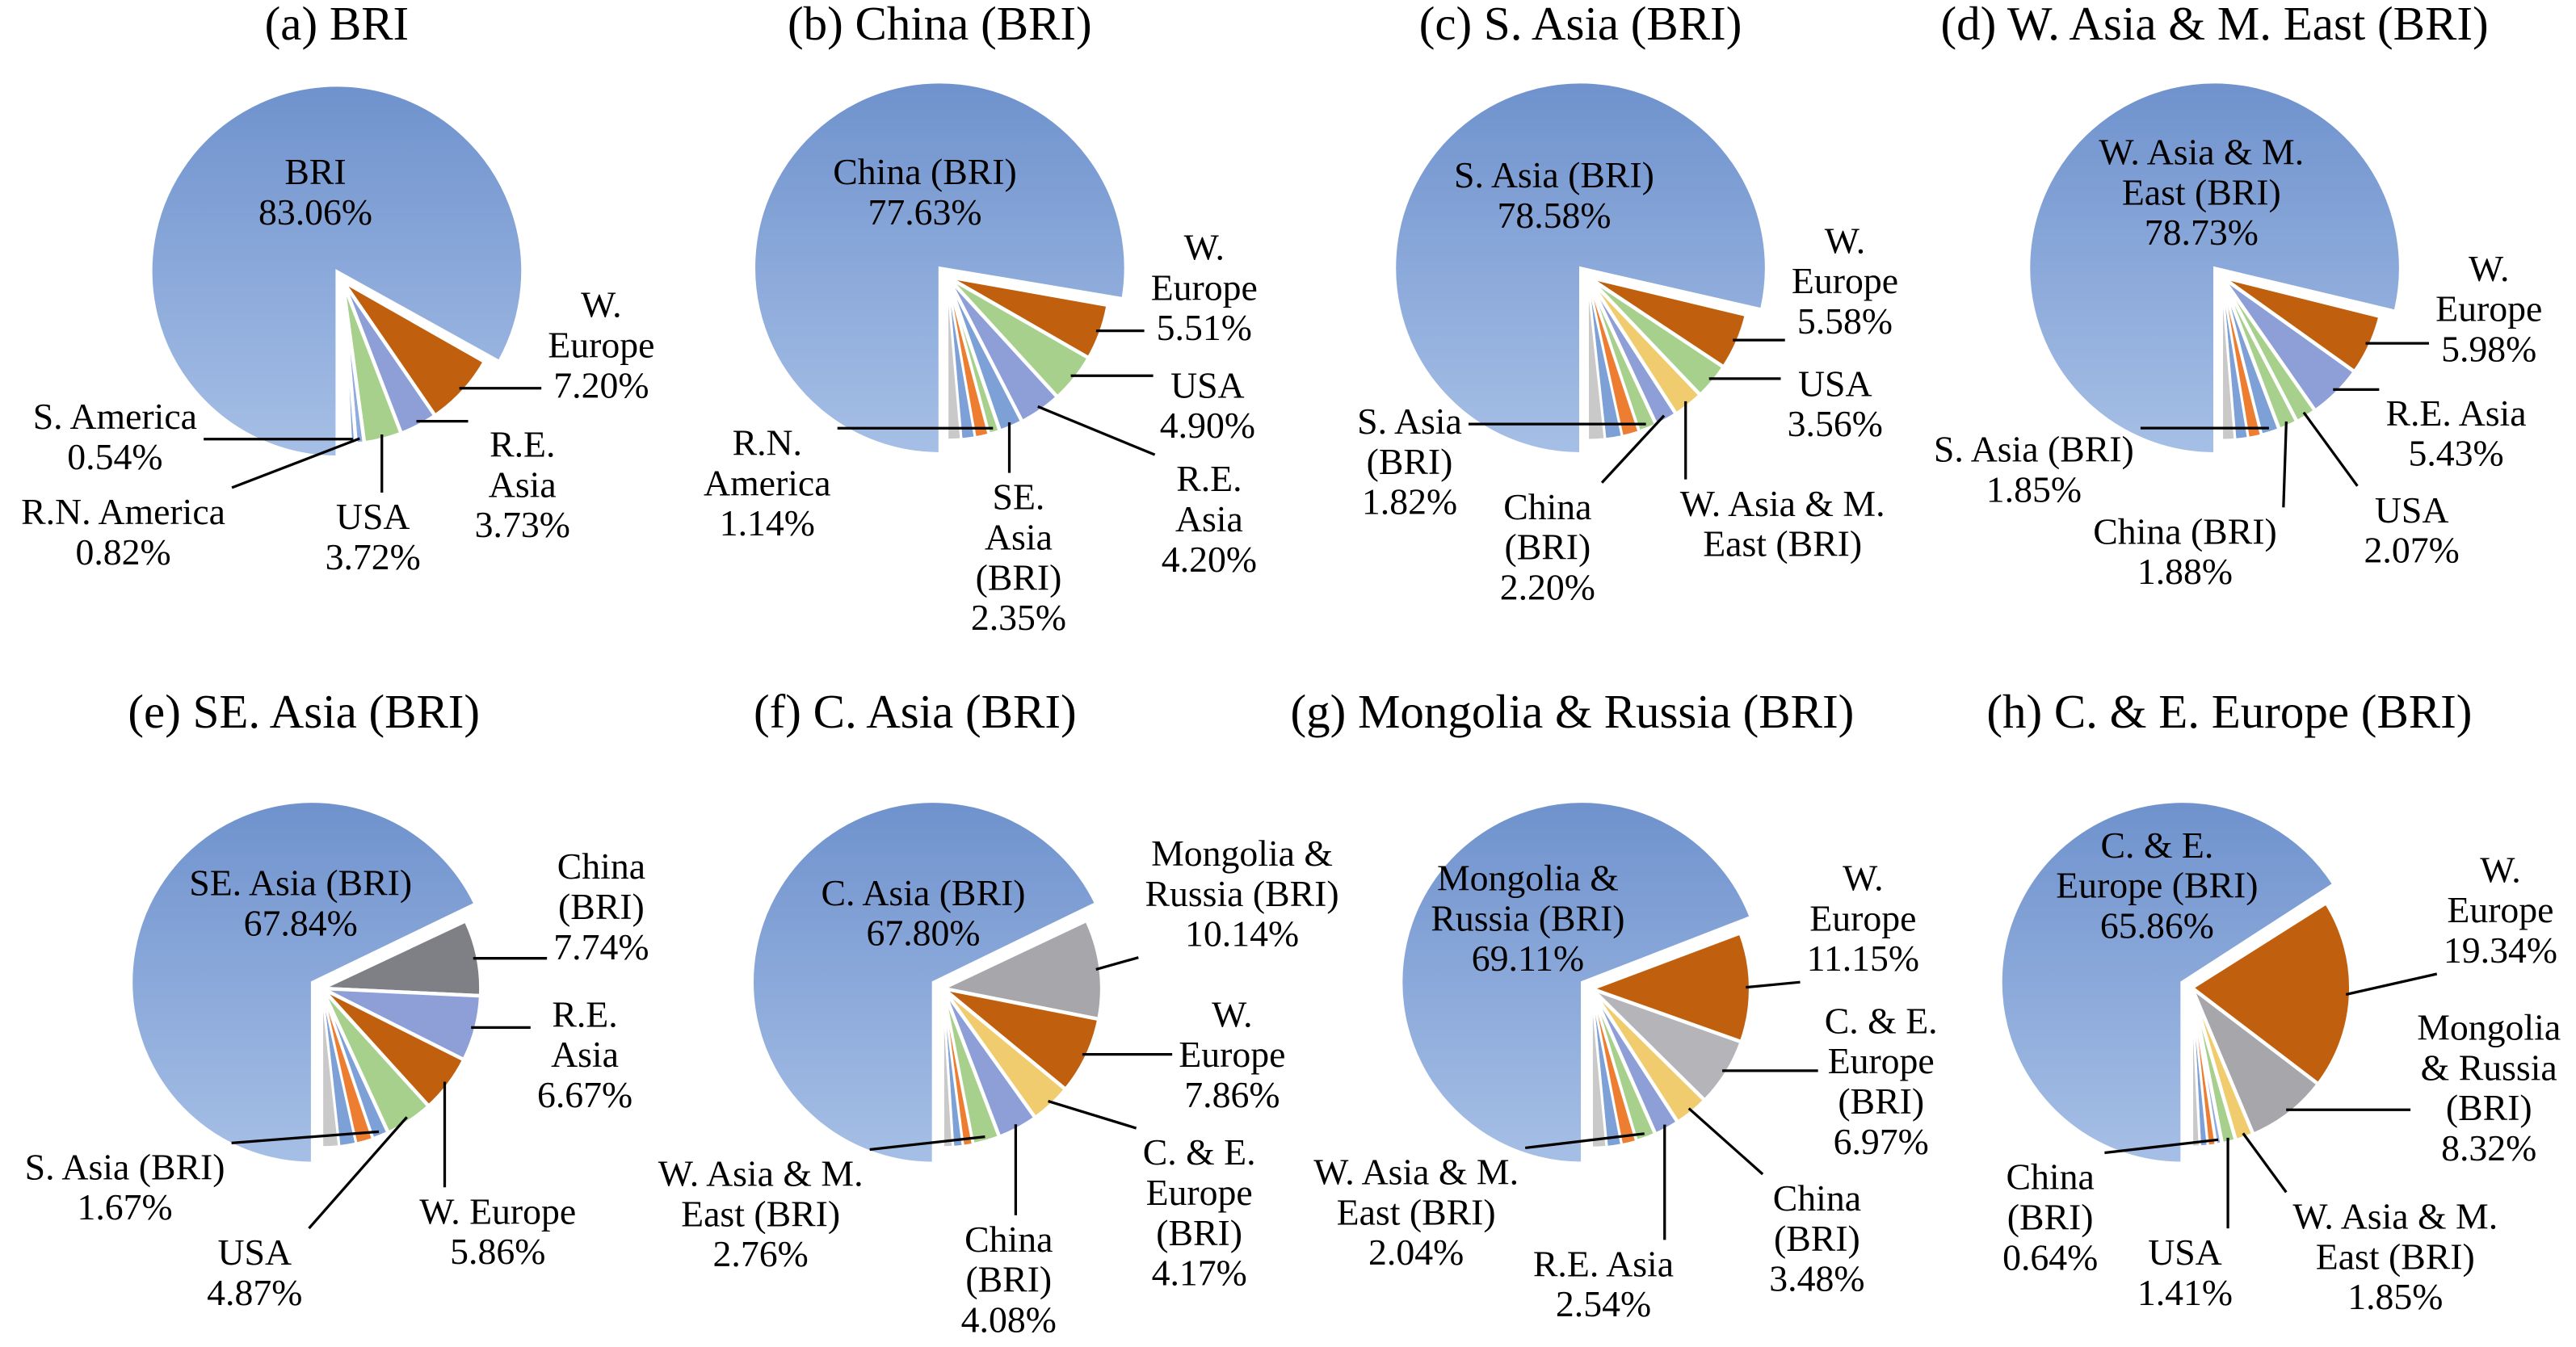 Image resolution: width=2576 pixels, height=1347 pixels. I want to click on slice-label: W. Europe 19.34%, so click(2500, 910).